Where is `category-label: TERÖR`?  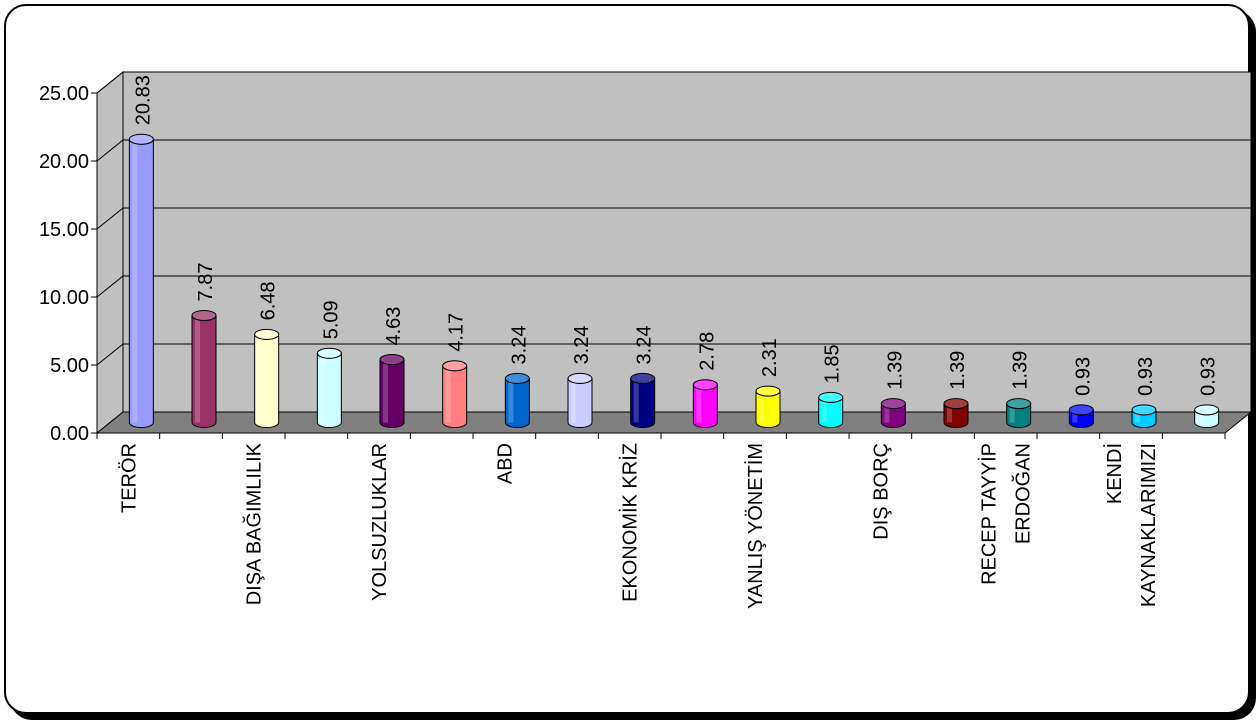 category-label: TERÖR is located at coordinates (129, 478).